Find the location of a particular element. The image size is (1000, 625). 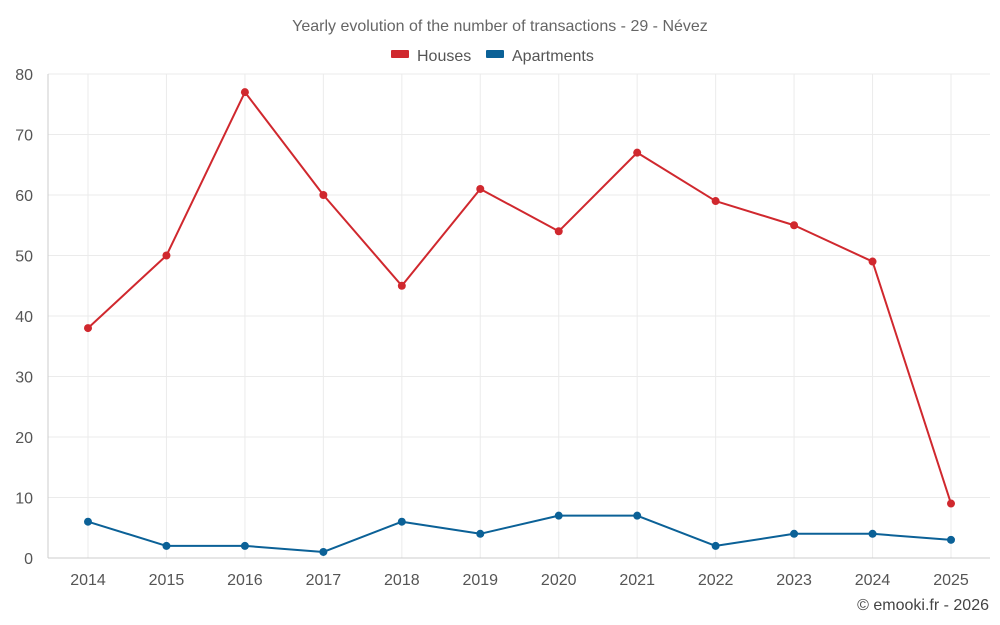

x-tick-label: 2018 is located at coordinates (402, 580).